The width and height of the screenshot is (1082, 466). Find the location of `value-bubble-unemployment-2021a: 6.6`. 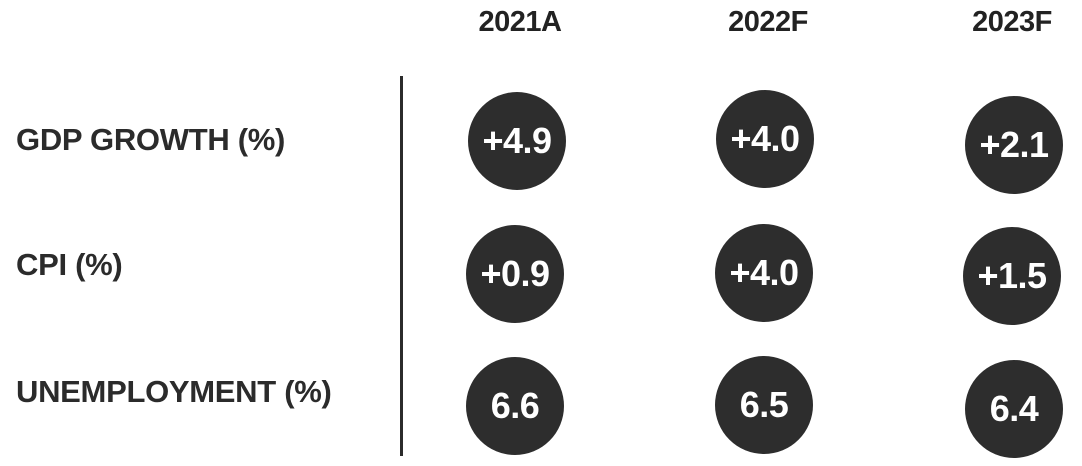

value-bubble-unemployment-2021a: 6.6 is located at coordinates (515, 406).